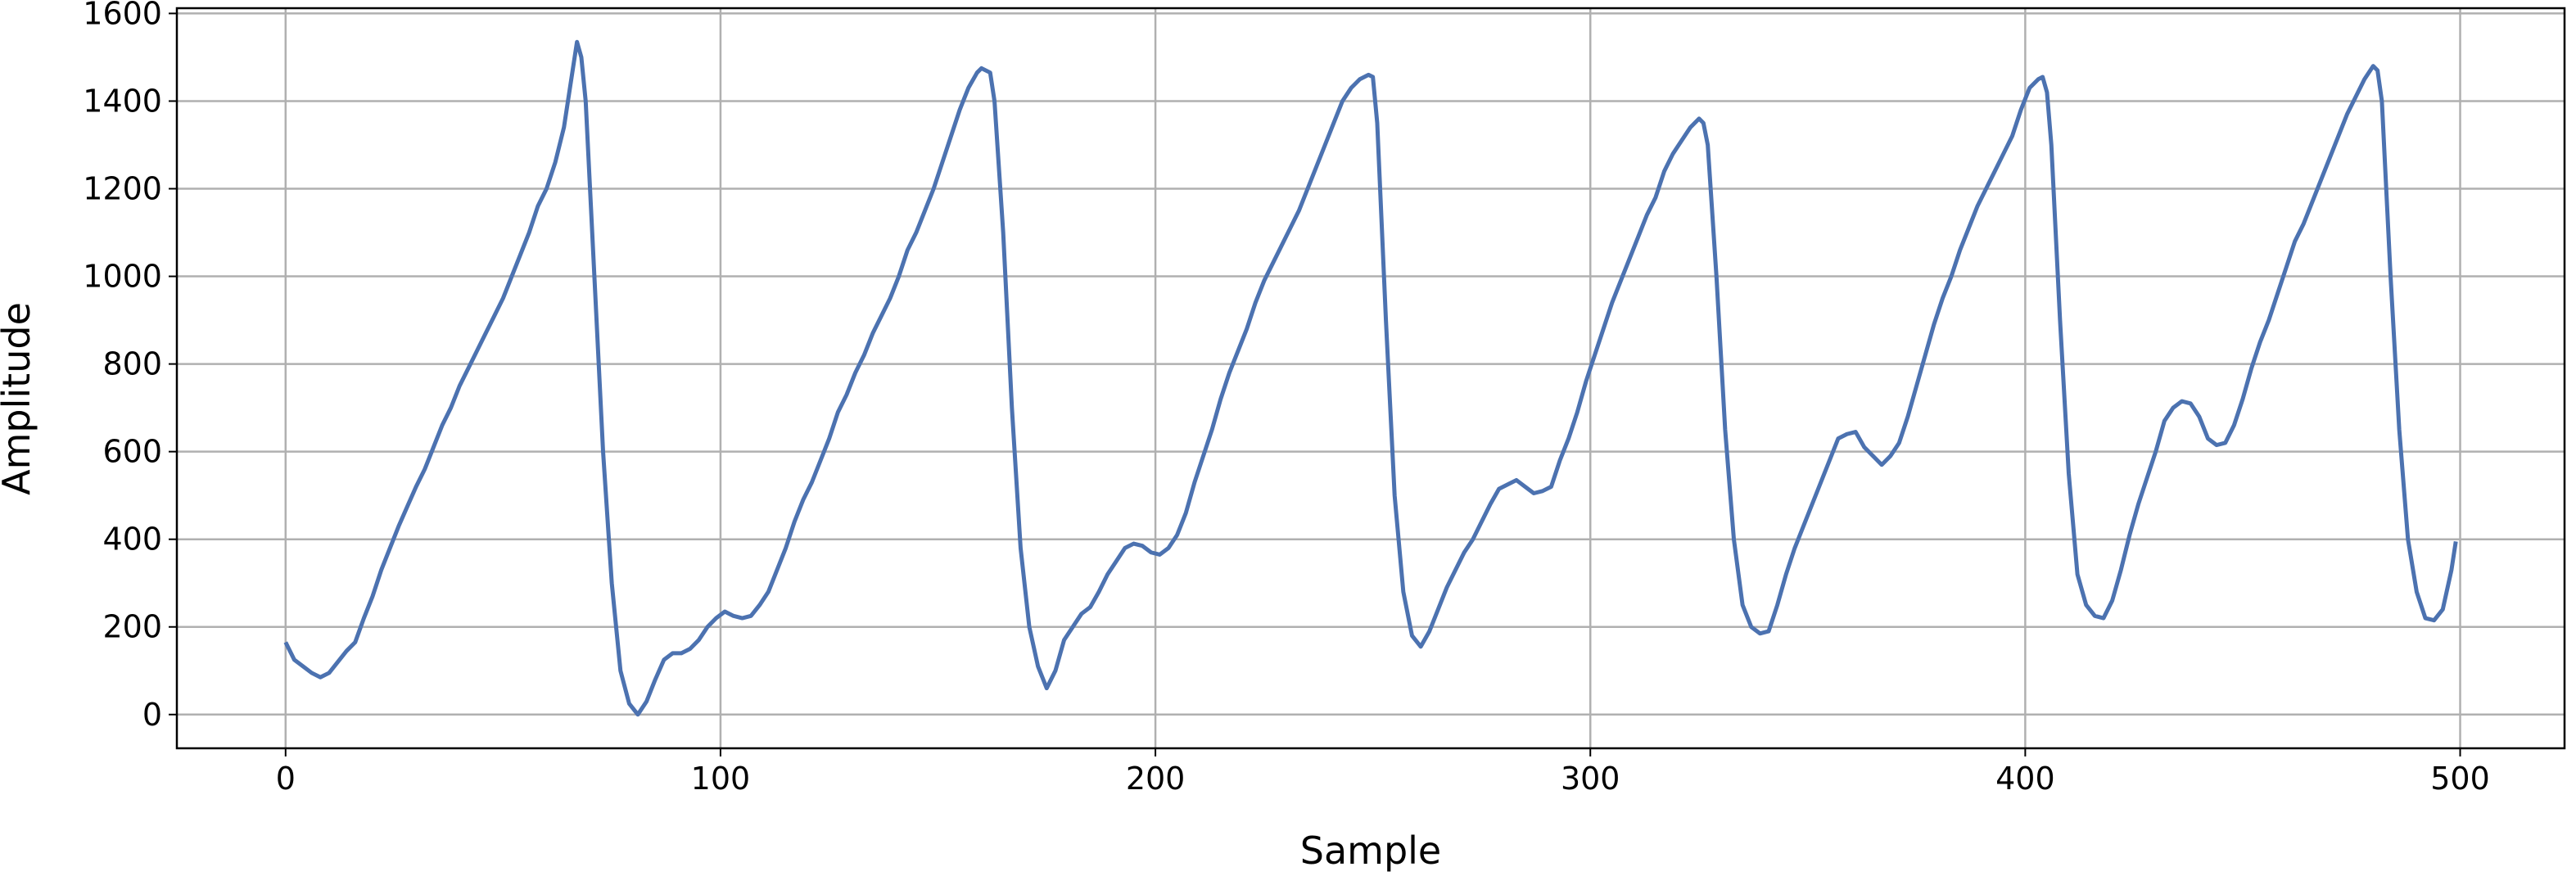  I want to click on x-tick-label: 0, so click(286, 779).